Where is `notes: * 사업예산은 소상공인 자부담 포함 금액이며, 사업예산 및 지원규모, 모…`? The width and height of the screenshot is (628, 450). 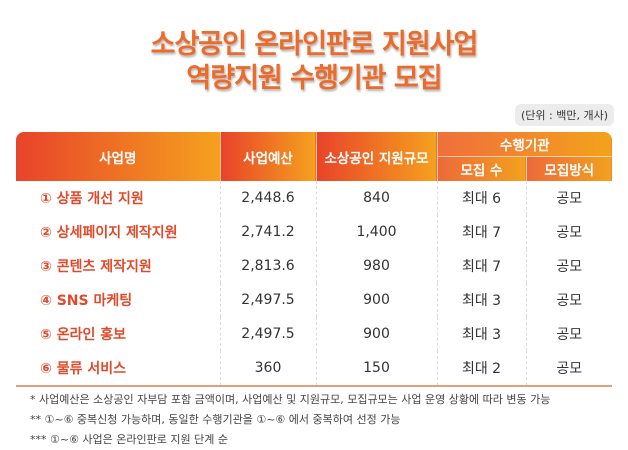
notes: * 사업예산은 소상공인 자부담 포함 금액이며, 사업예산 및 지원규모, 모… is located at coordinates (290, 420).